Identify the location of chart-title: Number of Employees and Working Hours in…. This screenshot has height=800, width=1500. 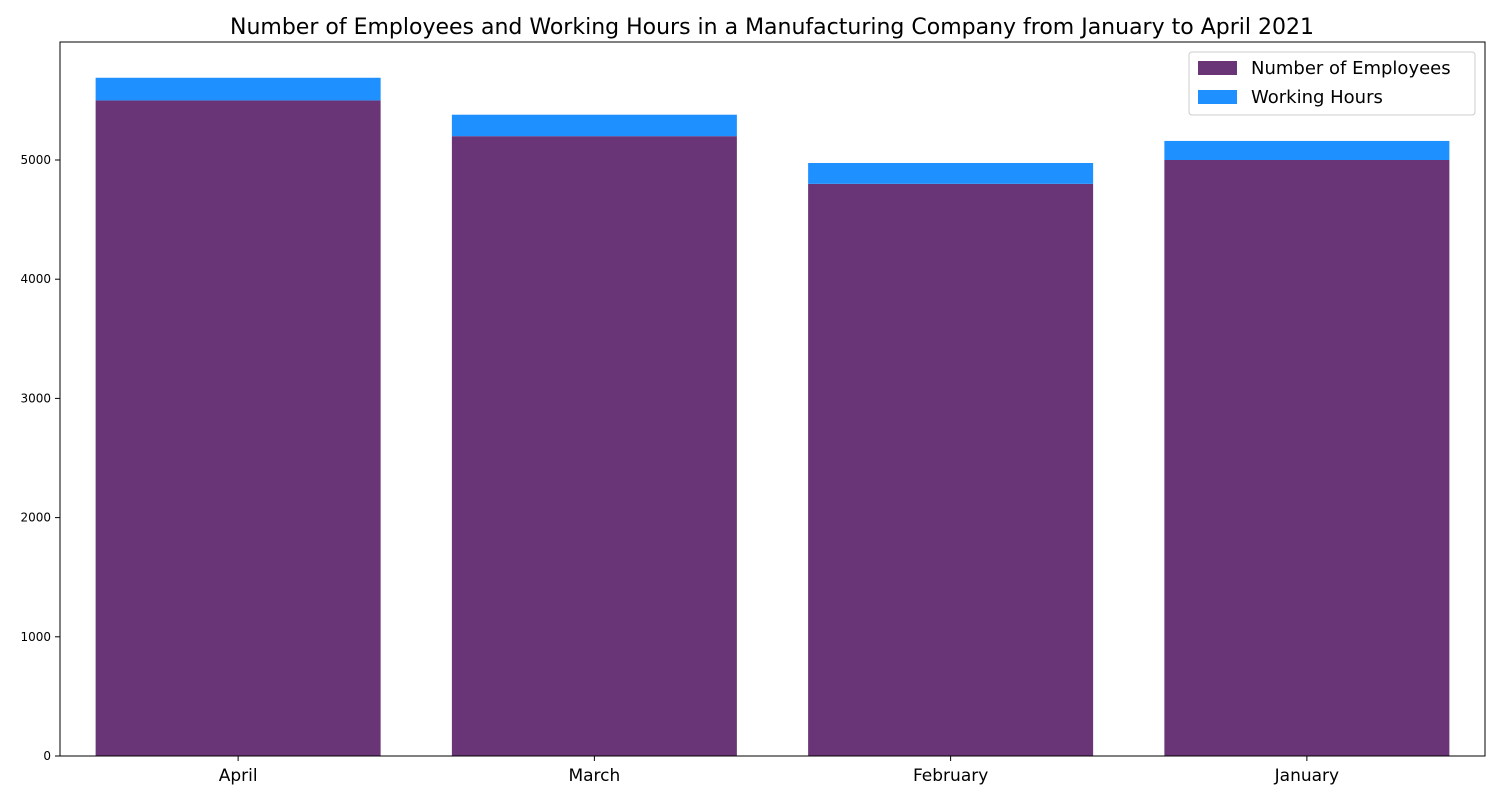
(772, 27).